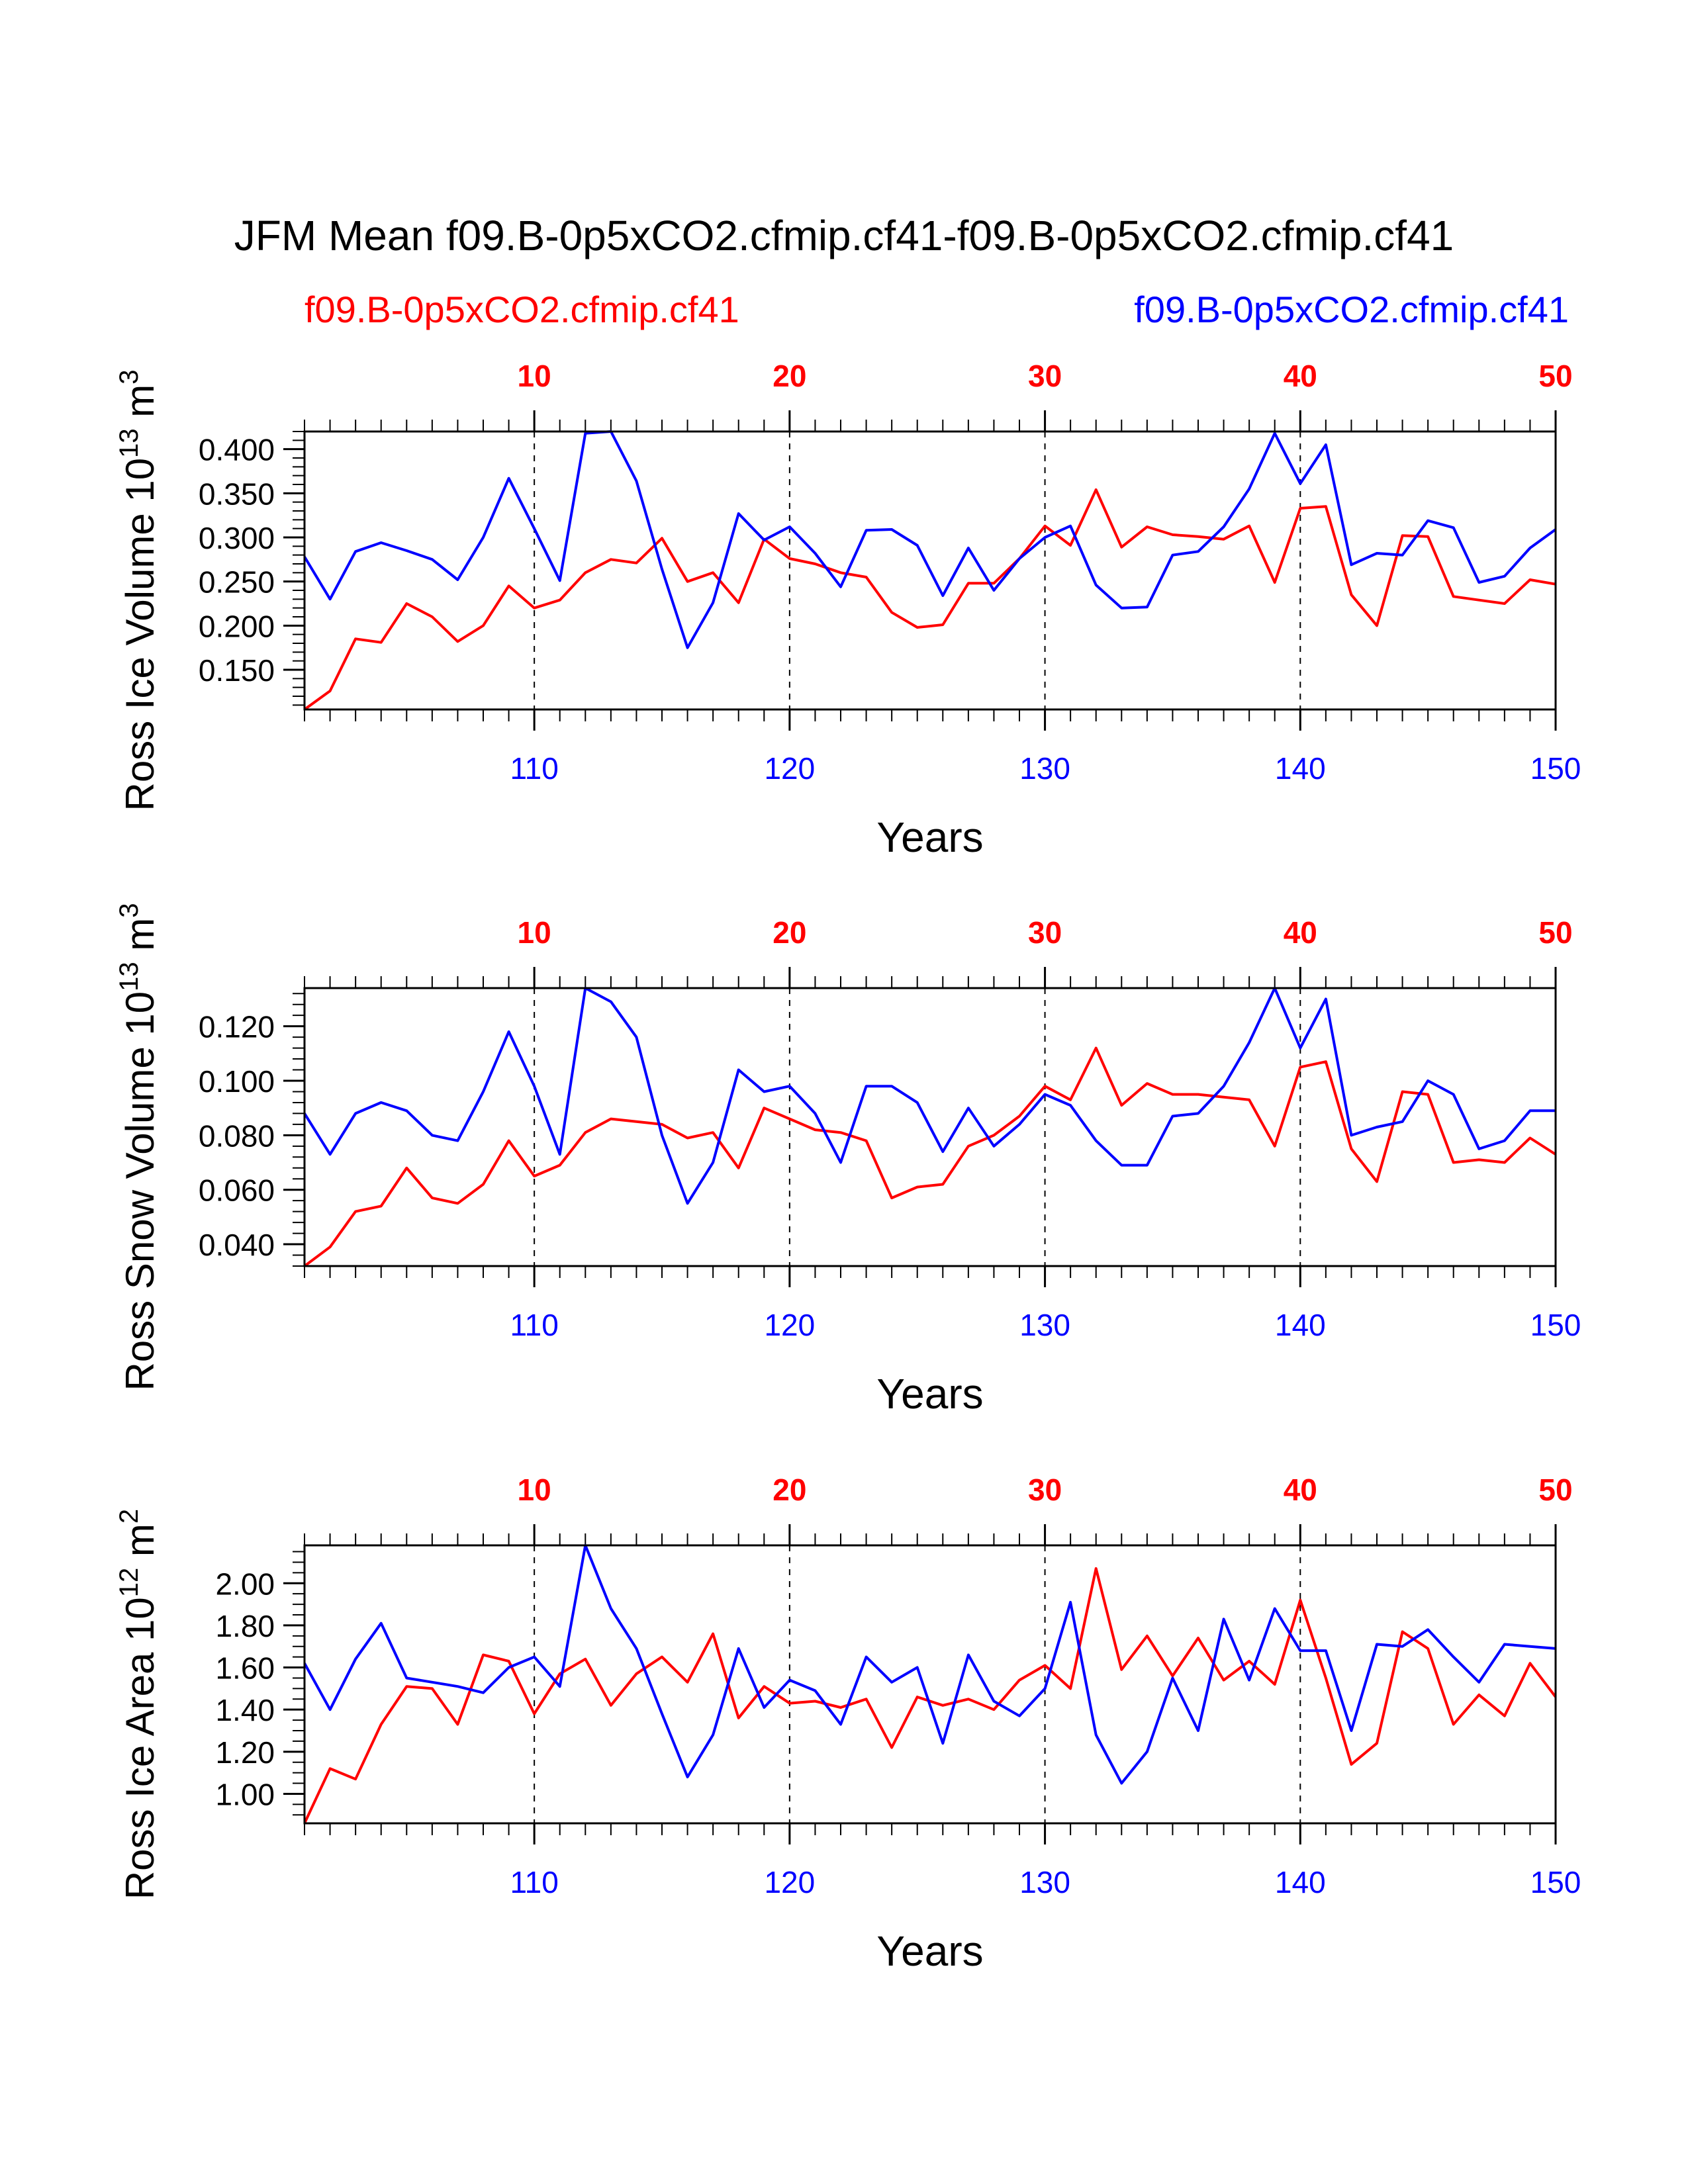 Image resolution: width=1688 pixels, height=2184 pixels. I want to click on y-tick-label: 2.00, so click(245, 1584).